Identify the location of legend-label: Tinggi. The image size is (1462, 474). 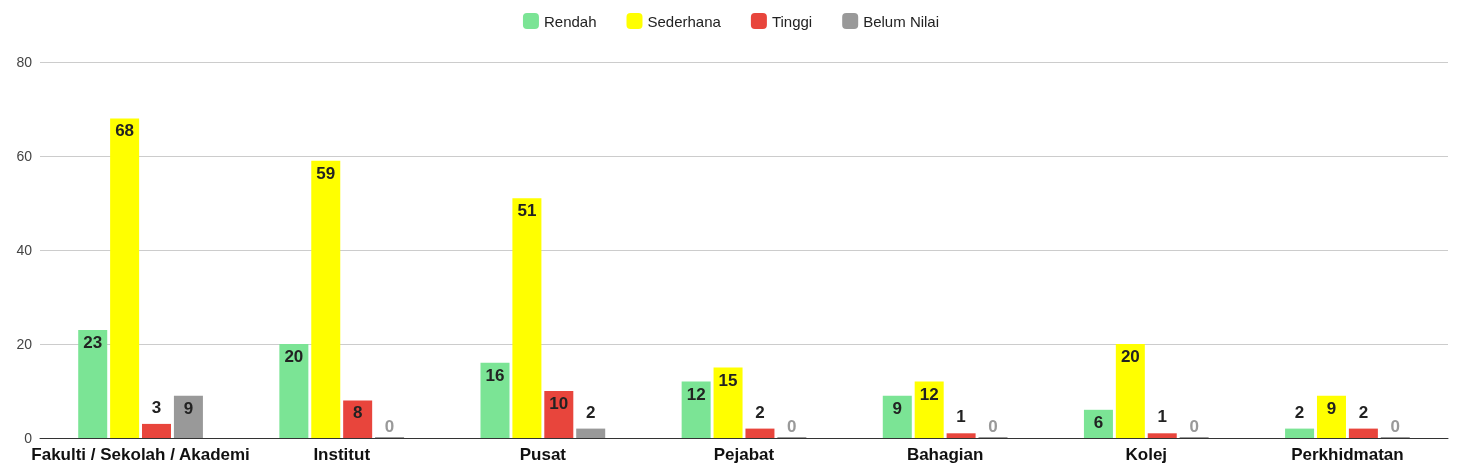
(792, 21).